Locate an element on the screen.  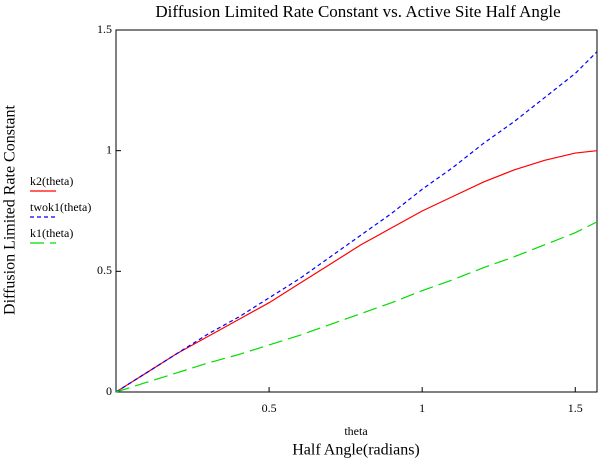
y-tick-label: 0.5 is located at coordinates (104, 270).